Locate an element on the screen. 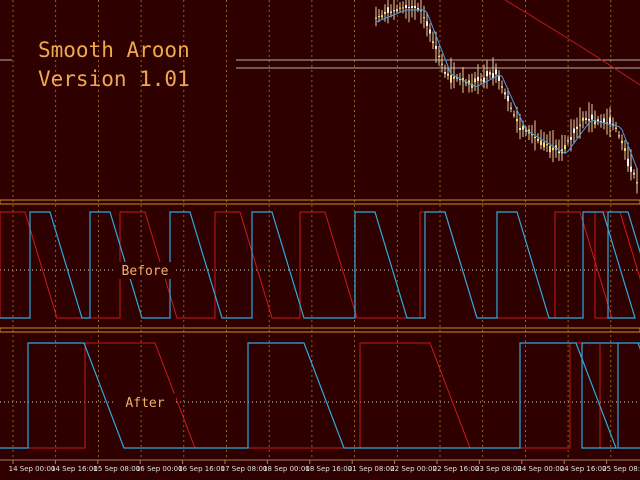  time-label: 22 Sep 00:00 is located at coordinates (413, 469).